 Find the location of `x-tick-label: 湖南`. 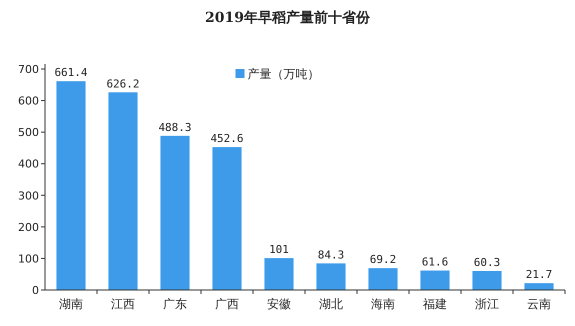

x-tick-label: 湖南 is located at coordinates (71, 304).